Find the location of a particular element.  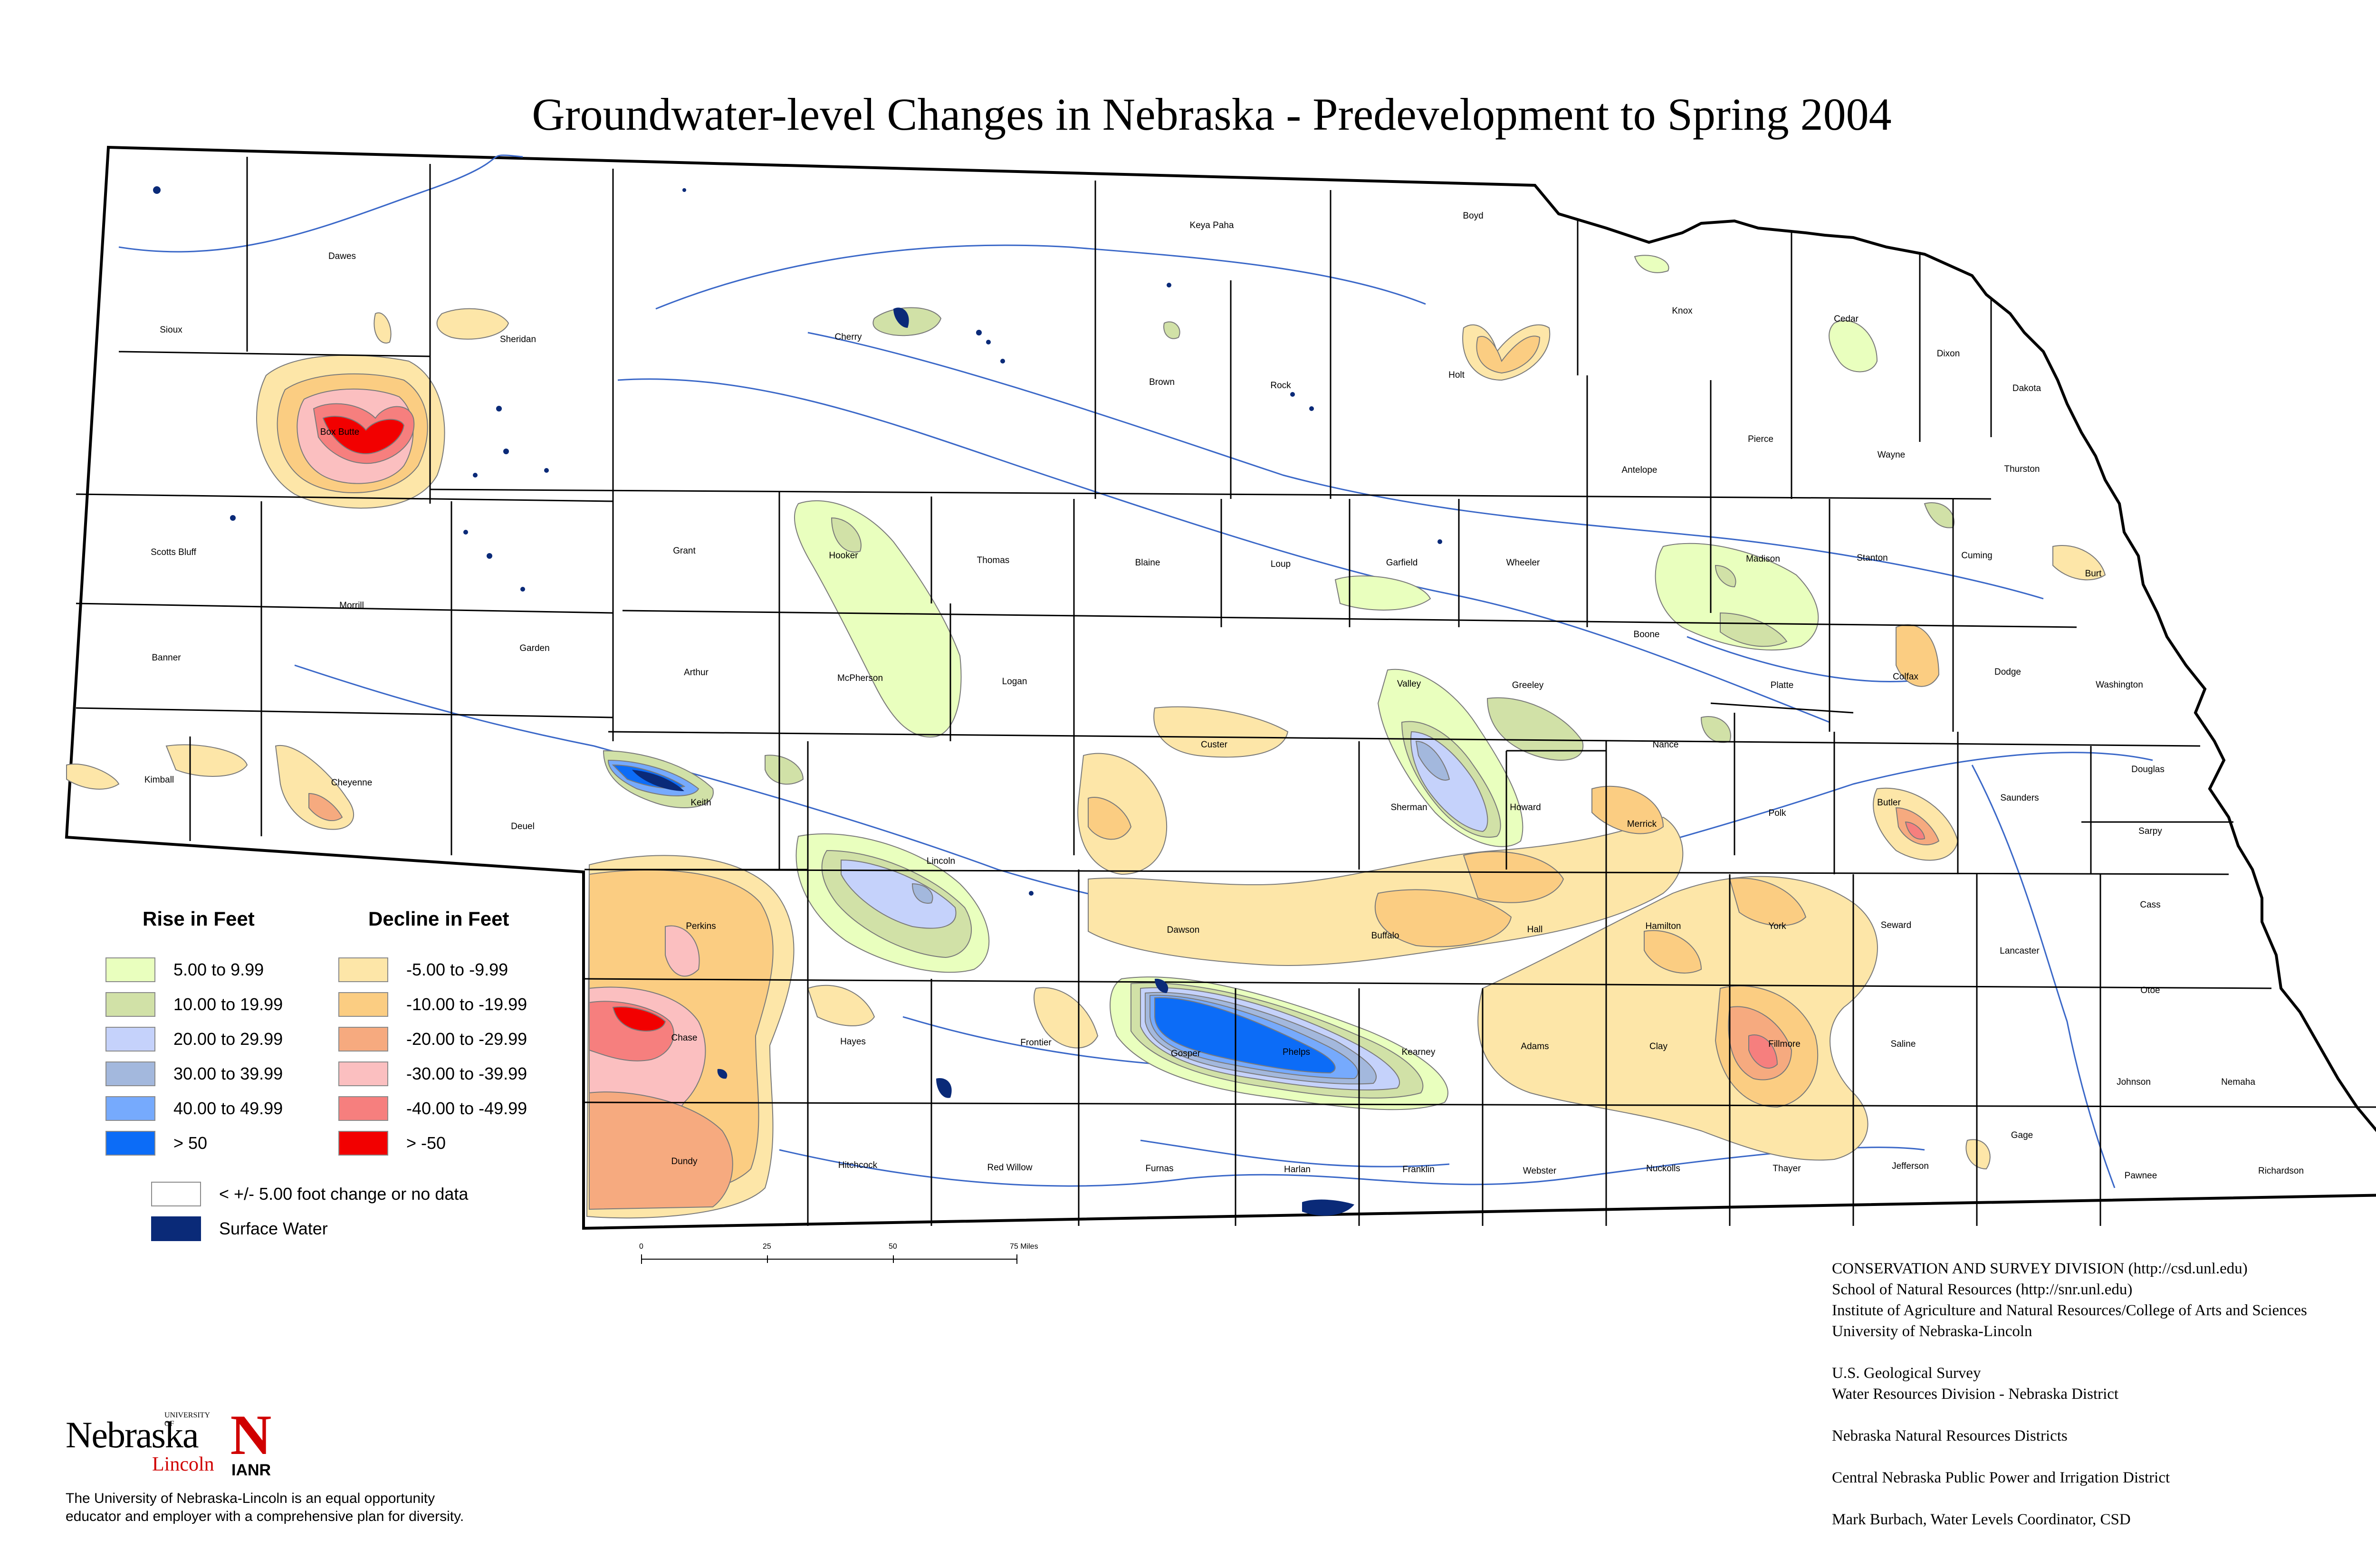

county-label: Webster is located at coordinates (1540, 1171).